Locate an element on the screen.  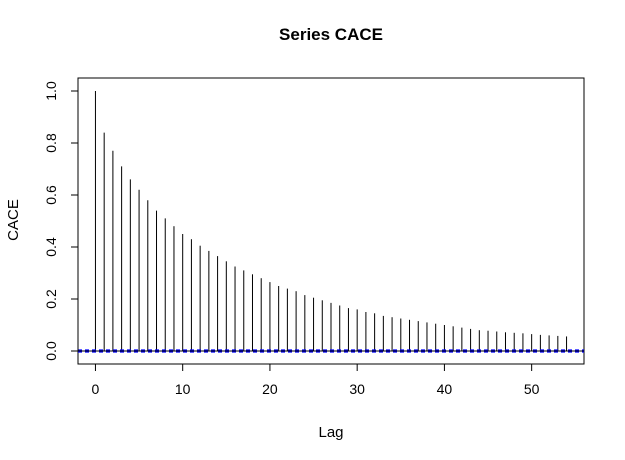
x-tick-label: 30 is located at coordinates (357, 389).